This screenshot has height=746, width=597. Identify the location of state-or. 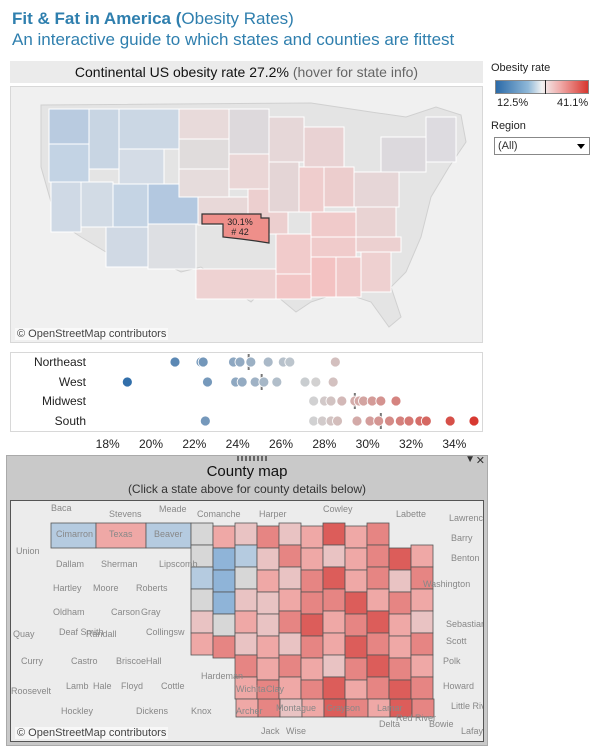
(69, 163).